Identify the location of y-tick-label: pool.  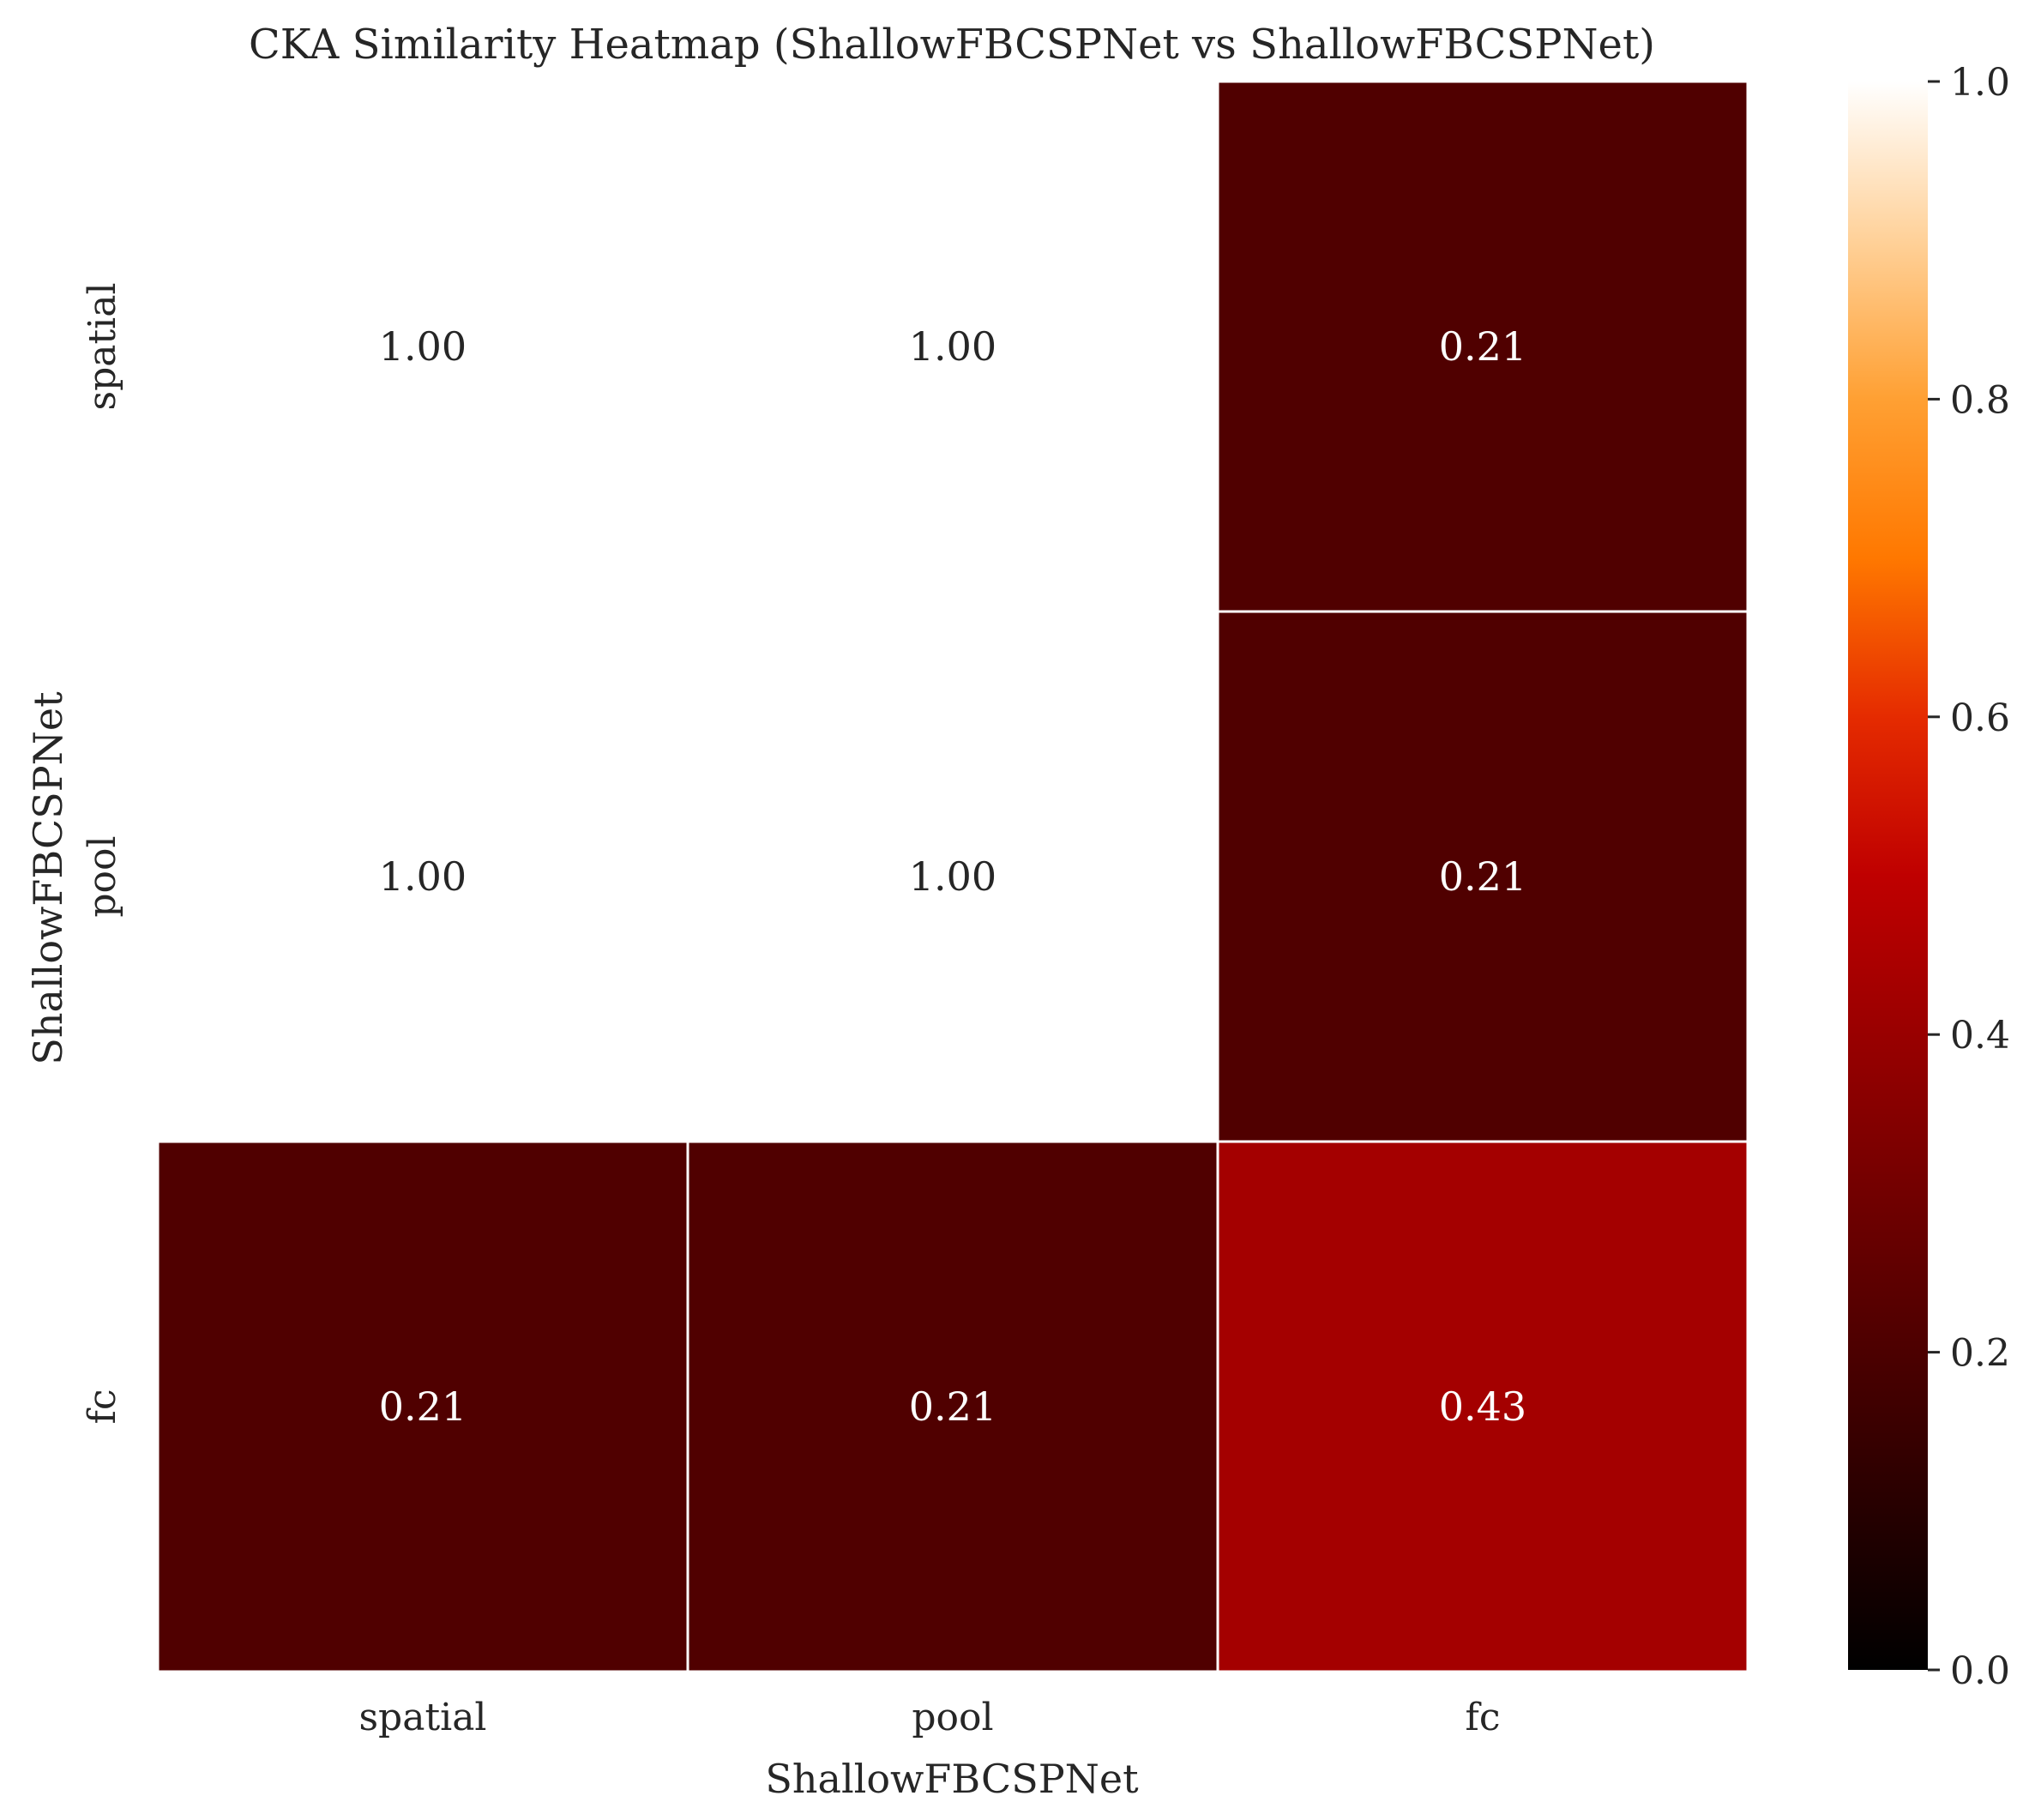
(102, 876).